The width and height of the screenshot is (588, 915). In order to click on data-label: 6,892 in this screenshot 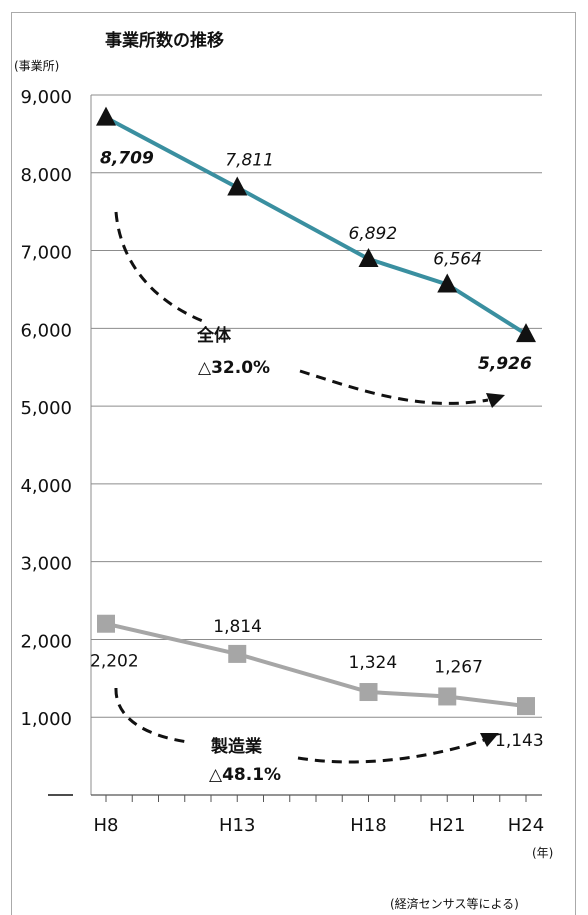, I will do `click(373, 234)`.